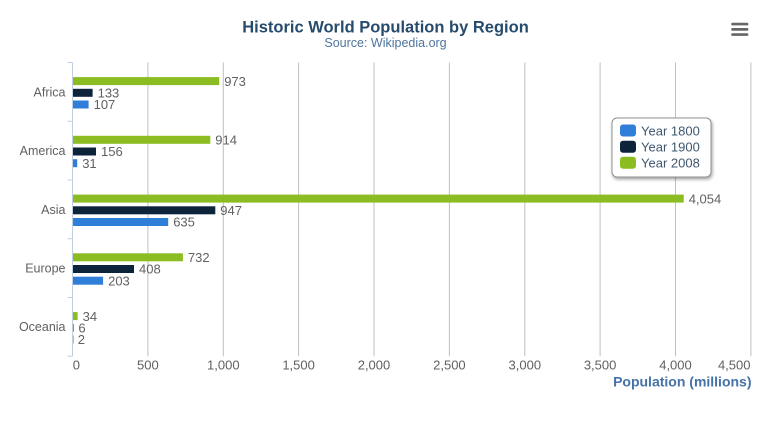 Image resolution: width=769 pixels, height=421 pixels. Describe the element at coordinates (81, 328) in the screenshot. I see `svg-text: 6` at that location.